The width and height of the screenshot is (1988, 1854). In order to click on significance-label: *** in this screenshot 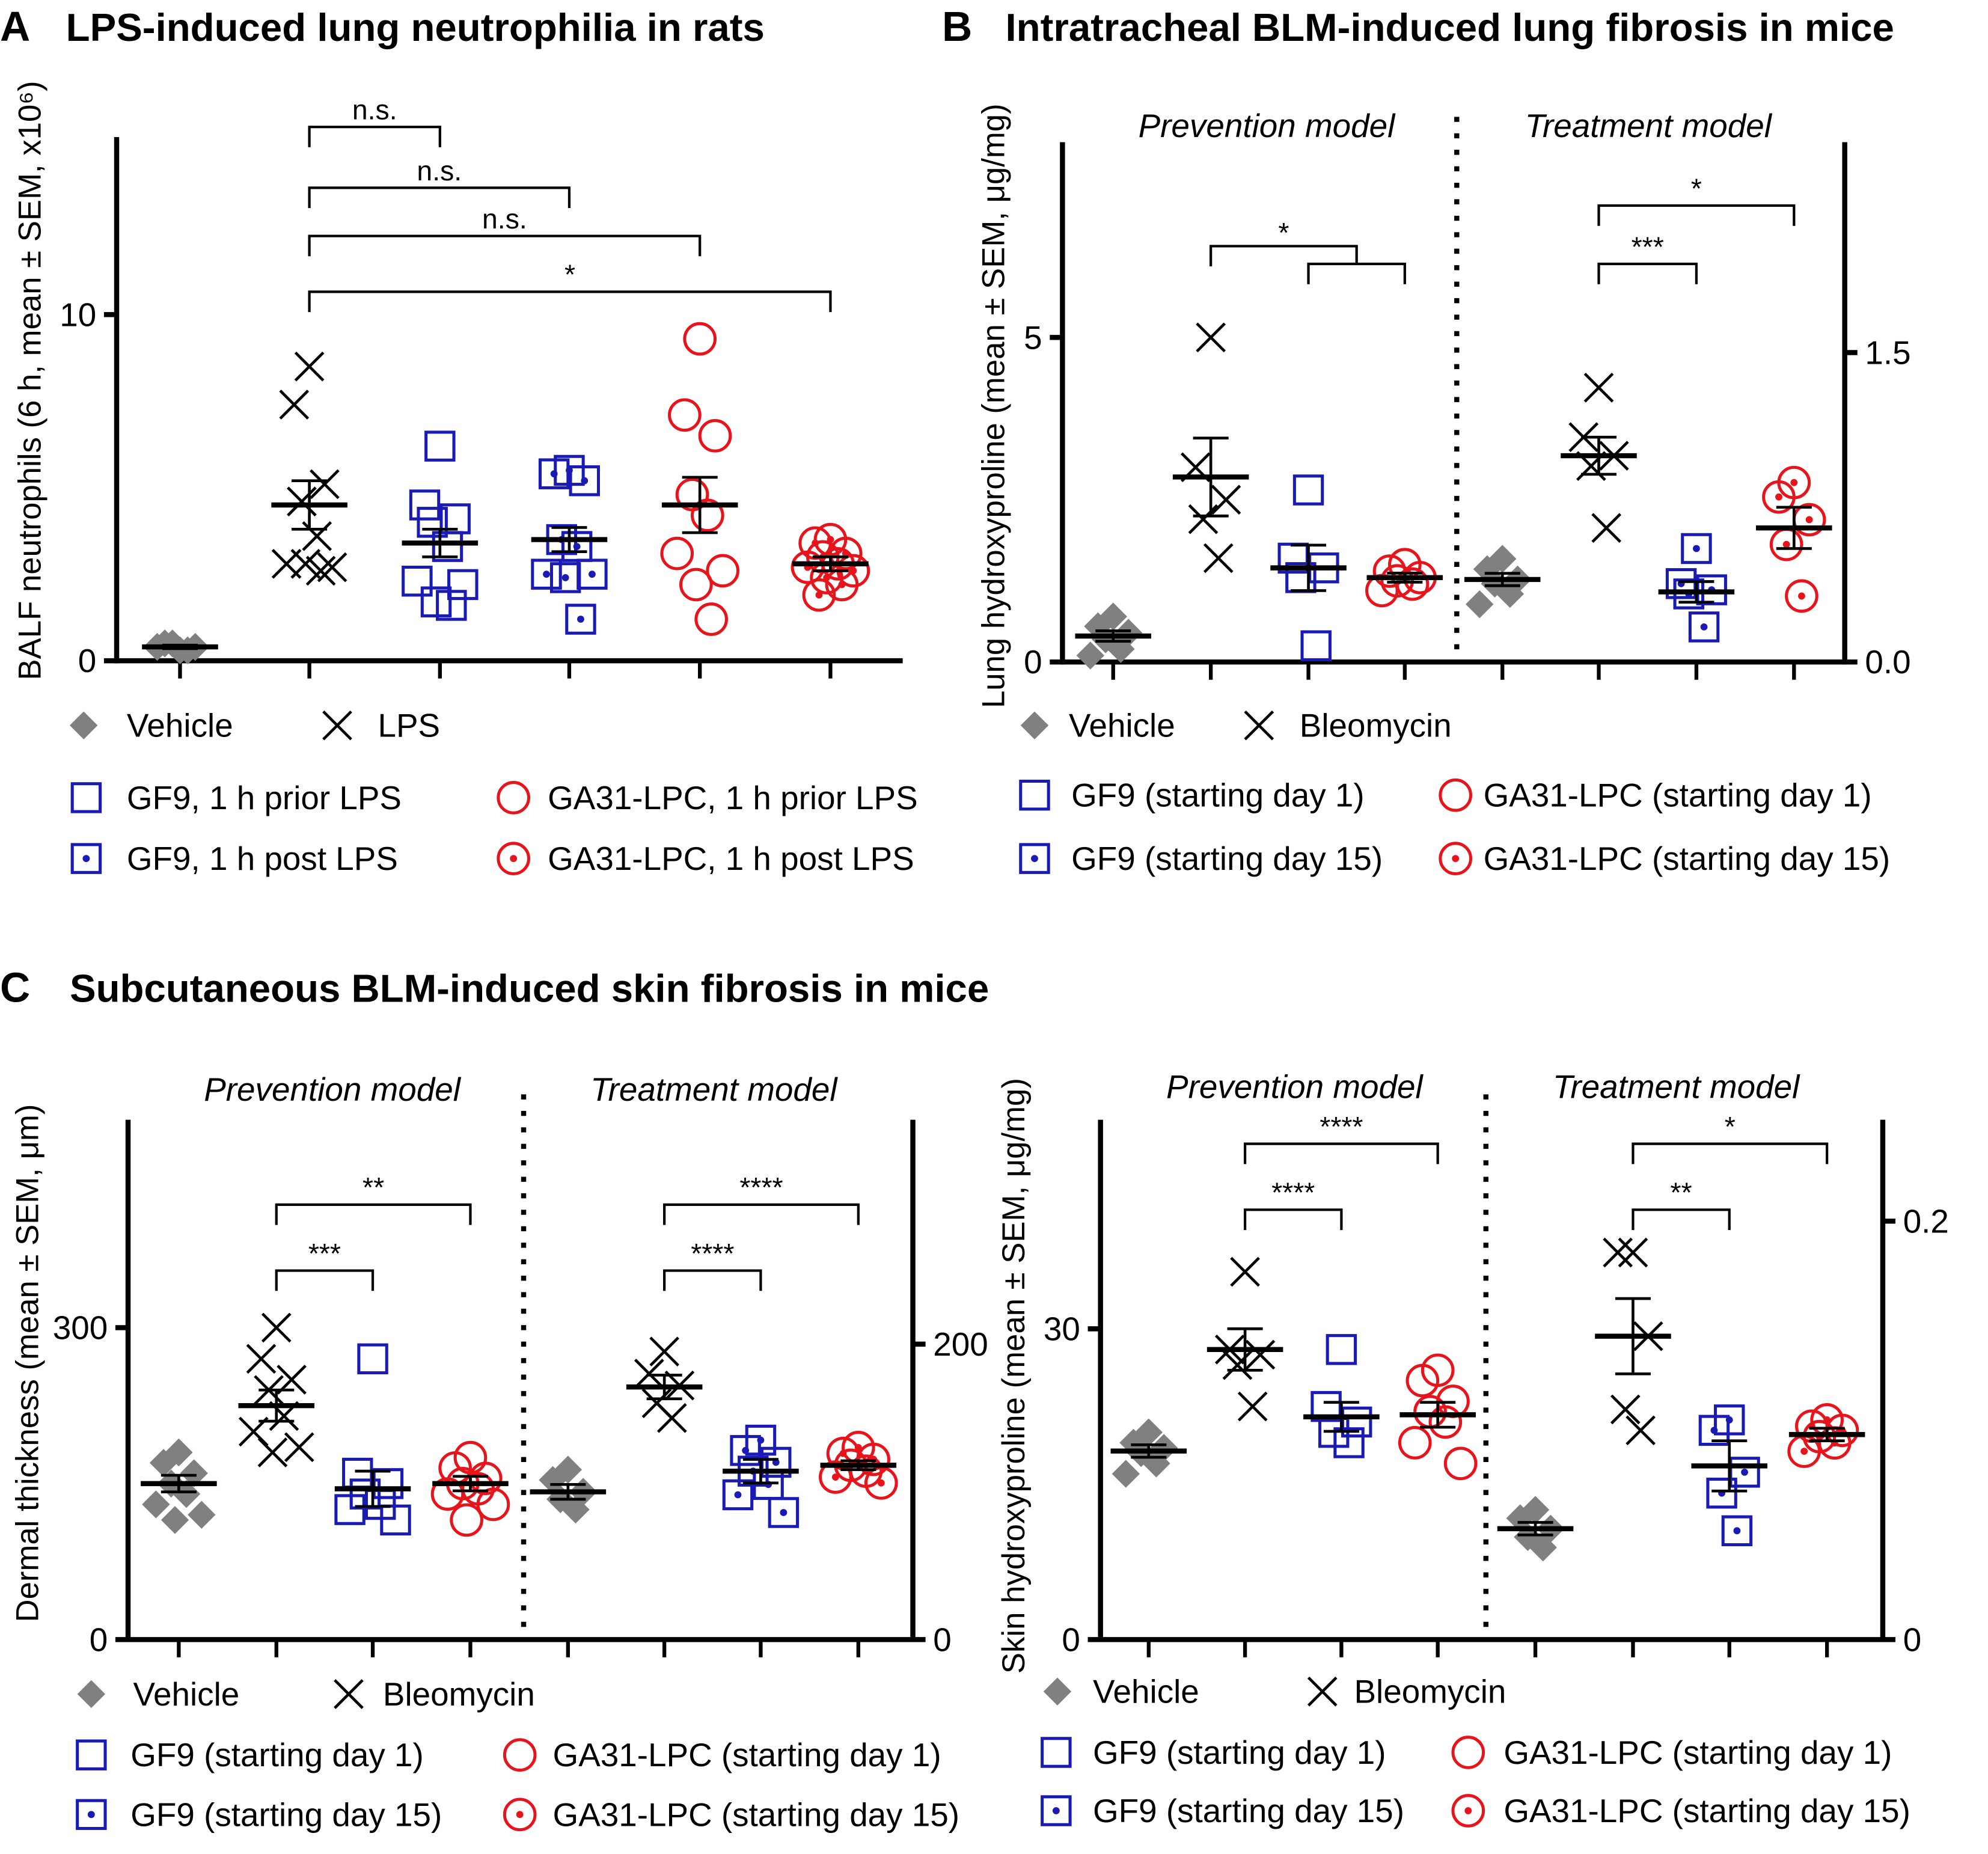, I will do `click(1648, 246)`.